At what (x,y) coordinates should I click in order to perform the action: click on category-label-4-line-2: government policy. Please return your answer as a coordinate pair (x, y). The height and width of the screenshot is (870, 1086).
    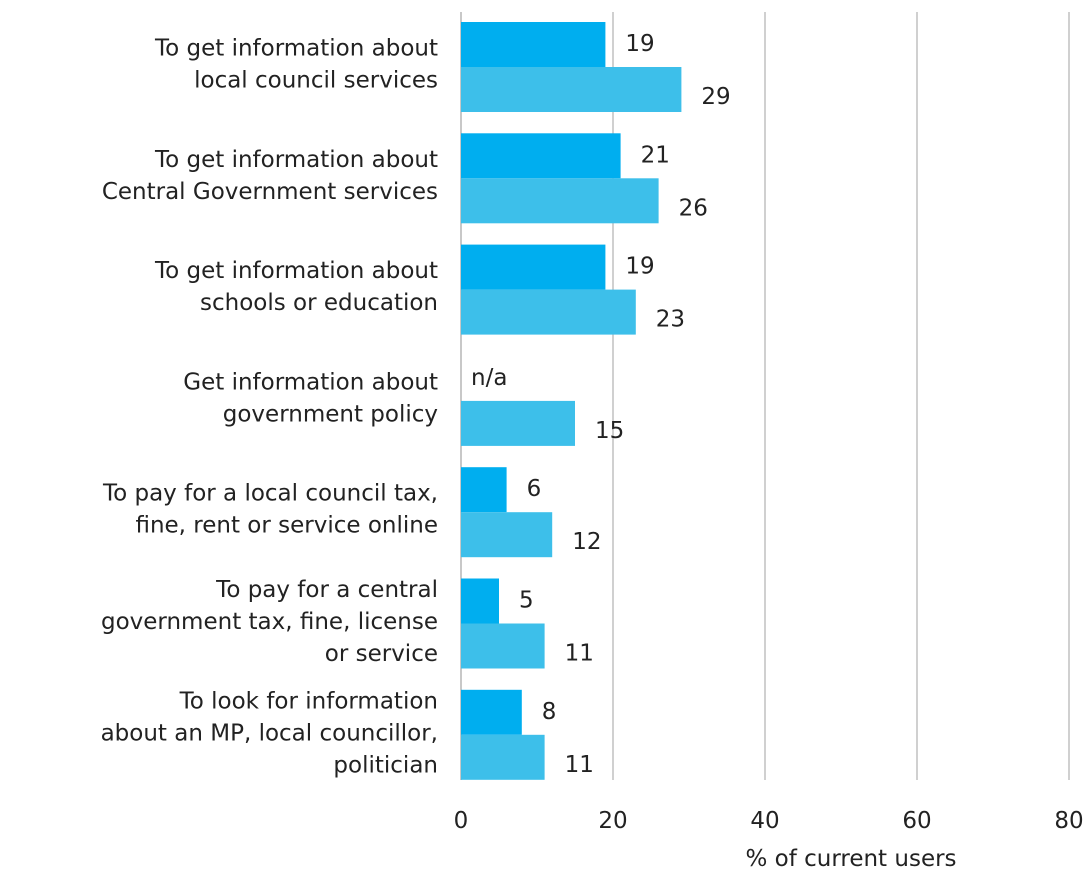
    Looking at the image, I should click on (330, 414).